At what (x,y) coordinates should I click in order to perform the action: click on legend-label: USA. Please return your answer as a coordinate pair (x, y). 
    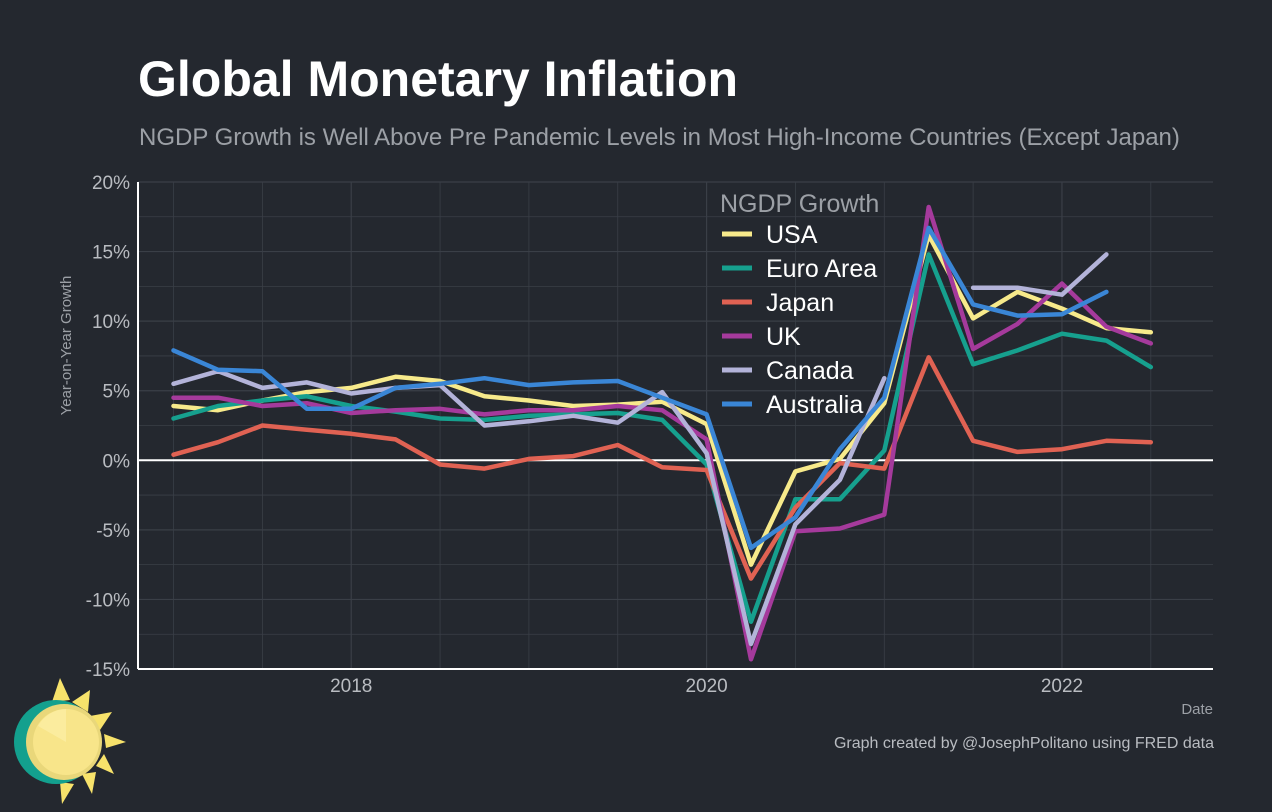
    Looking at the image, I should click on (792, 235).